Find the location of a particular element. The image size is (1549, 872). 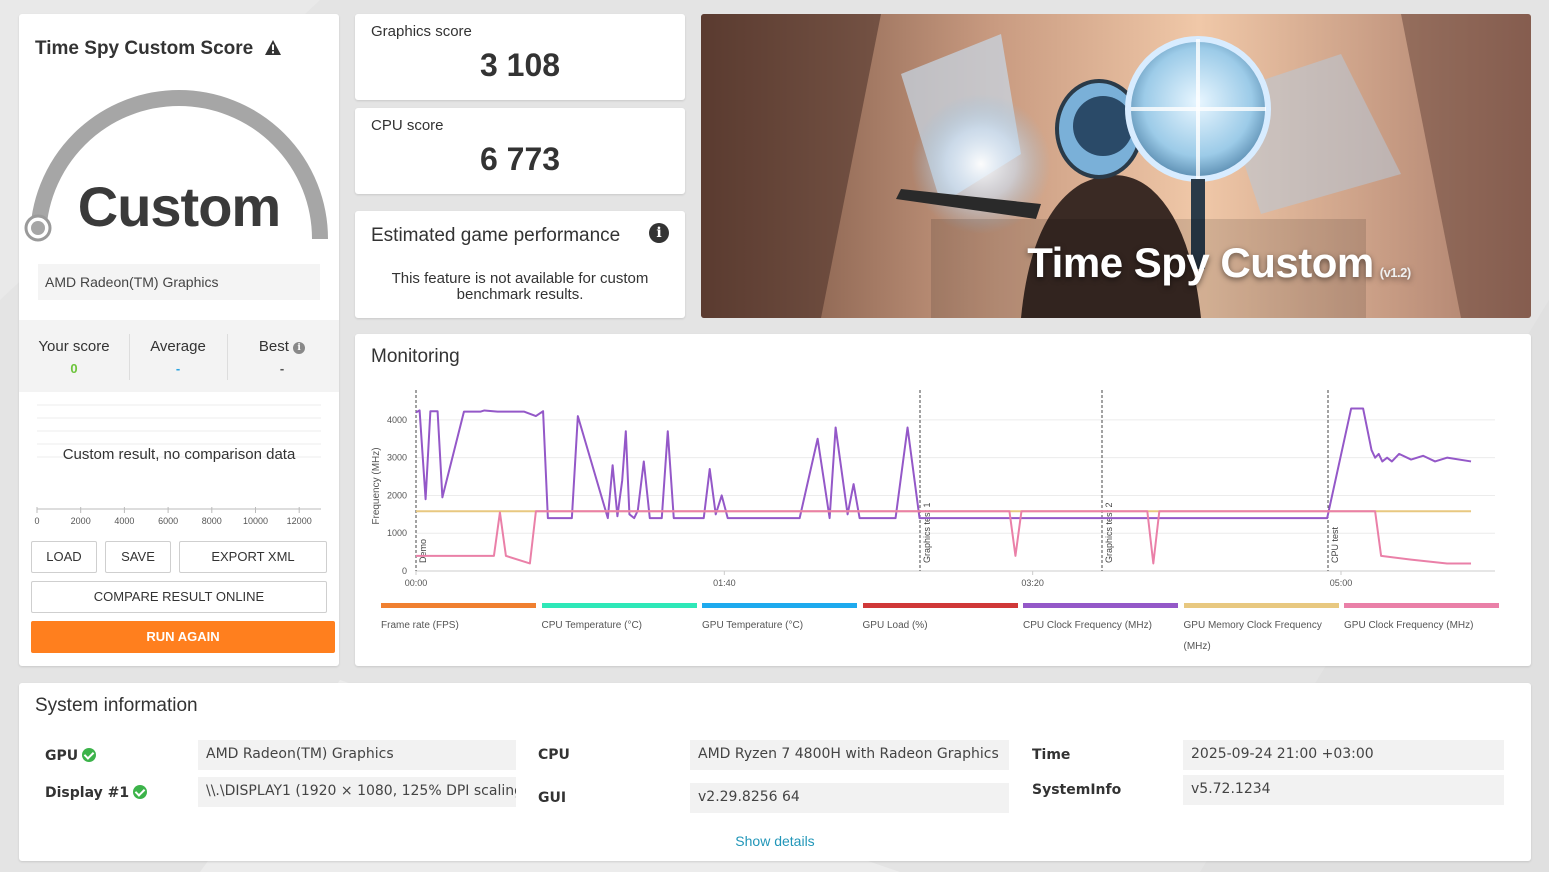

chart-section-marker-label: Demo is located at coordinates (423, 551).